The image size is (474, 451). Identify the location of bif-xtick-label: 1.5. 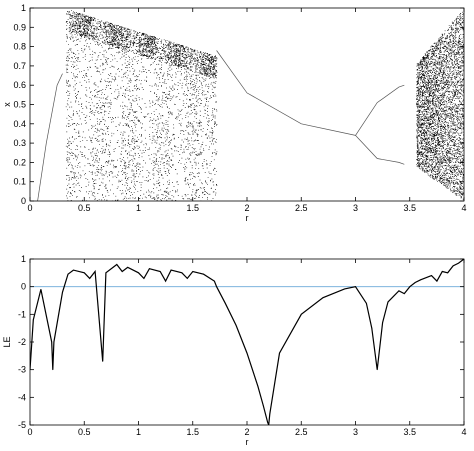
(192, 208).